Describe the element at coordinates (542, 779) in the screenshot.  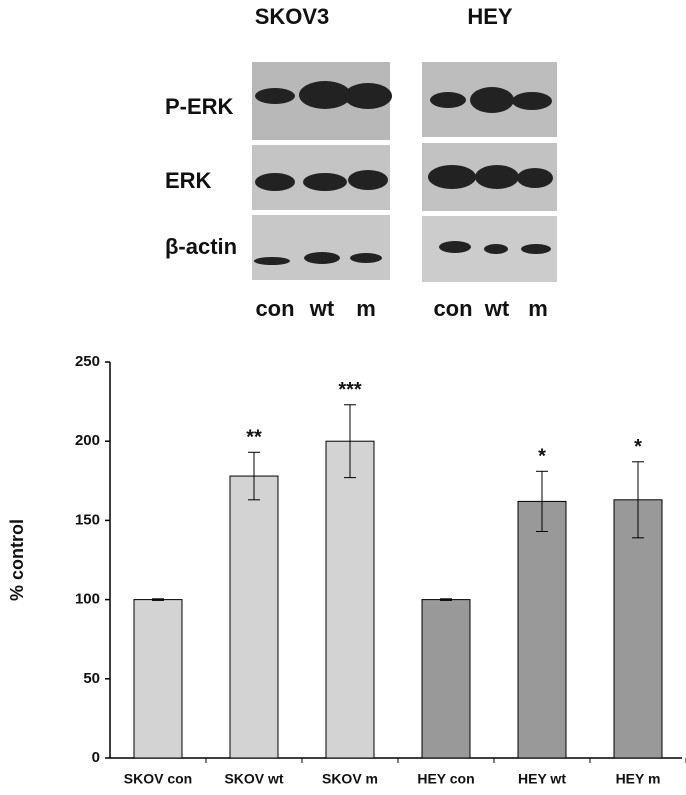
I see `x-tick-label: HEY wt` at that location.